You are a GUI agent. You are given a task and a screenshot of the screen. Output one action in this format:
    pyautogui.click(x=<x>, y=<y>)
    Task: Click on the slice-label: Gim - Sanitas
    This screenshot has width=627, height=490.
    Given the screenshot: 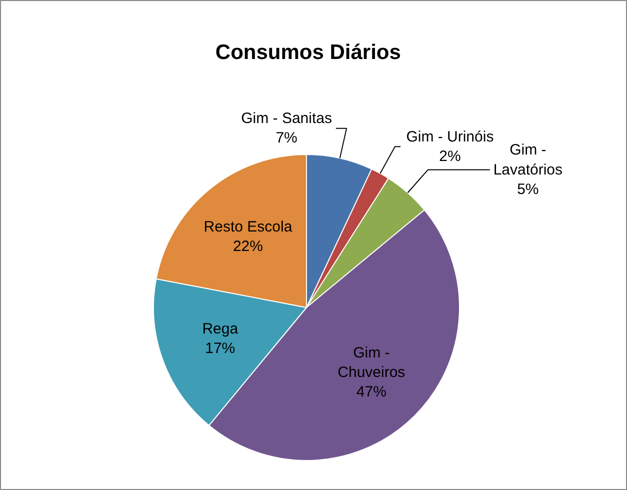 What is the action you would take?
    pyautogui.click(x=286, y=119)
    